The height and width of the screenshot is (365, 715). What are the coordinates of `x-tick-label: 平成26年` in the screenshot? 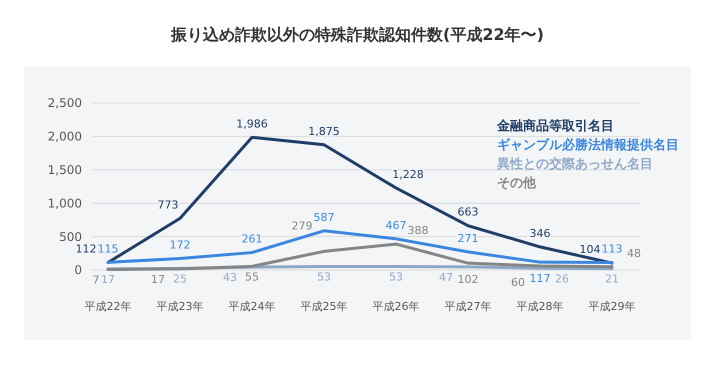 It's located at (396, 306).